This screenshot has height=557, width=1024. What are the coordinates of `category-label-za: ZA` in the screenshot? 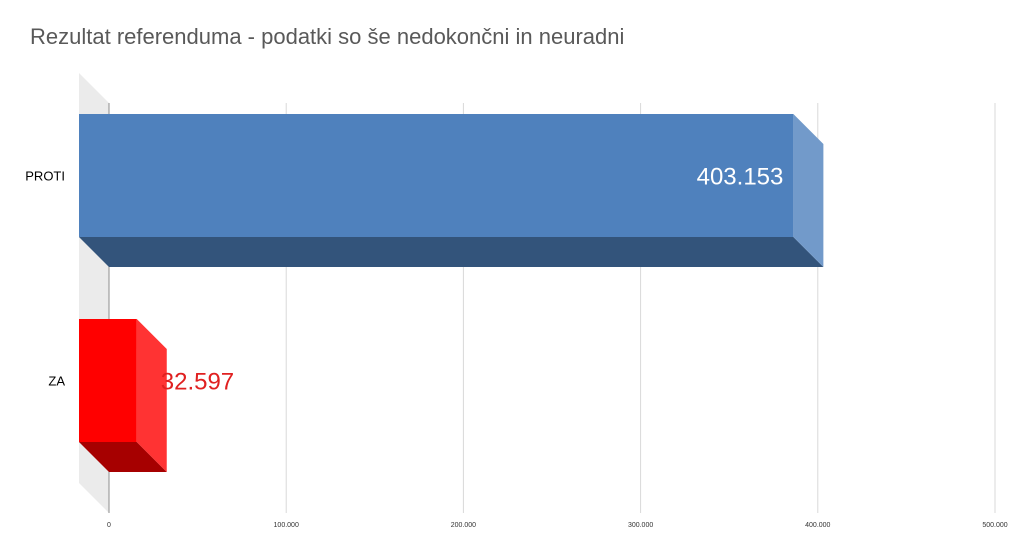 It's located at (56, 381).